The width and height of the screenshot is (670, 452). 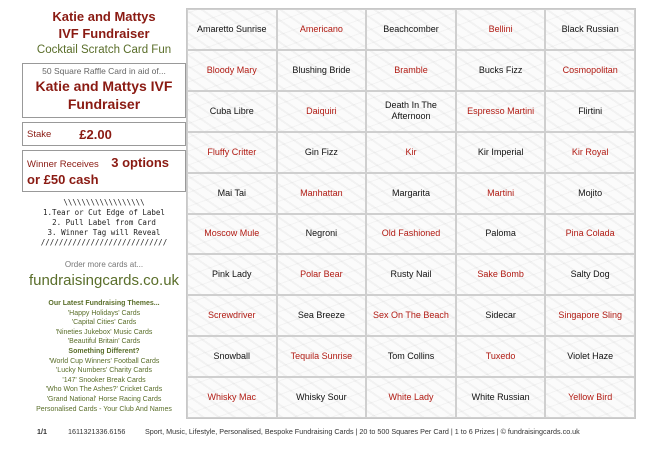 I want to click on grid-square: Violet Haze, so click(x=590, y=357).